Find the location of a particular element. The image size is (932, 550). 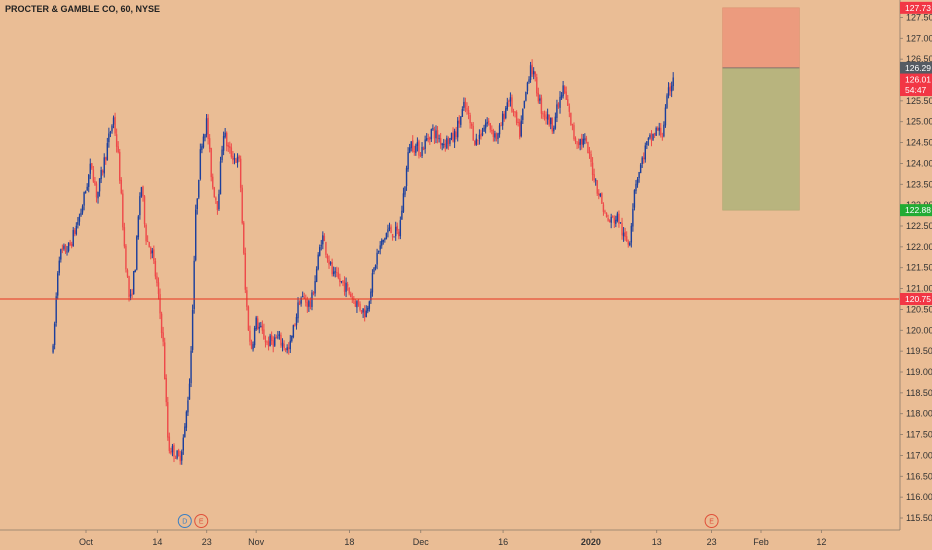

event-circle is located at coordinates (201, 521).